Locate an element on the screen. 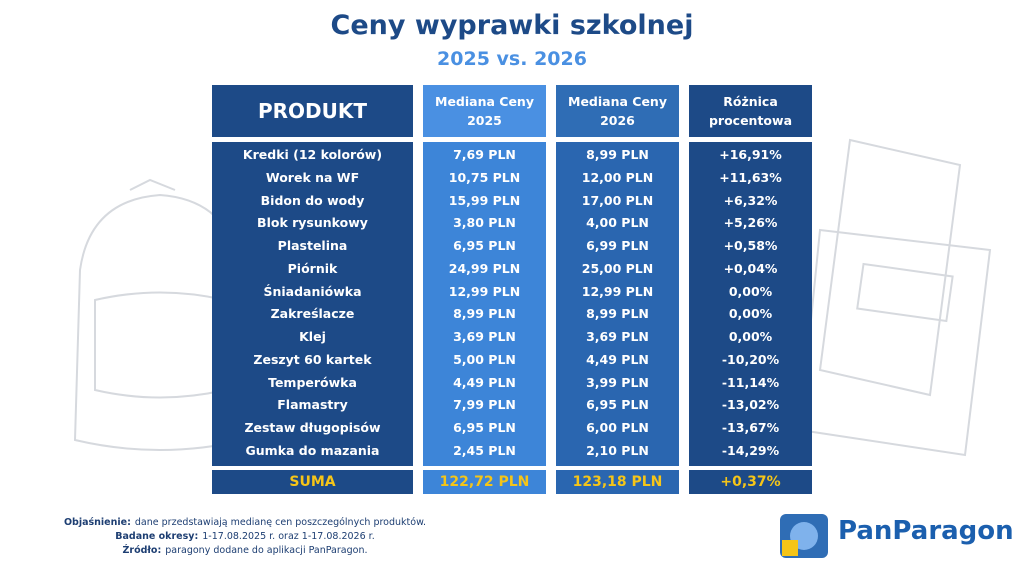 The image size is (1024, 576). column-header: Mediana Ceny 2026 is located at coordinates (617, 111).